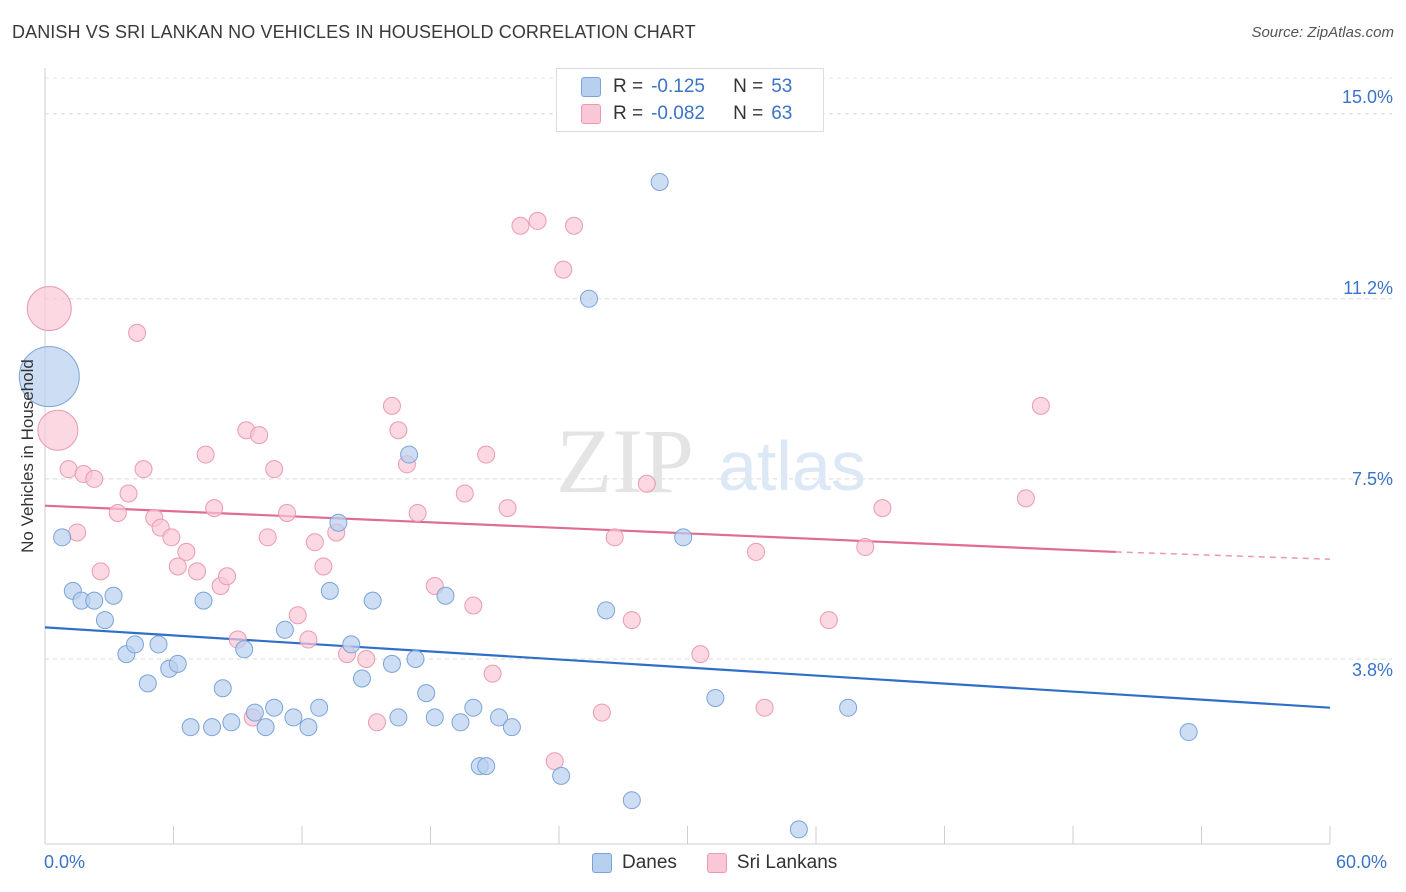 The image size is (1406, 892). What do you see at coordinates (625, 461) in the screenshot?
I see `watermark-zip: ZIP` at bounding box center [625, 461].